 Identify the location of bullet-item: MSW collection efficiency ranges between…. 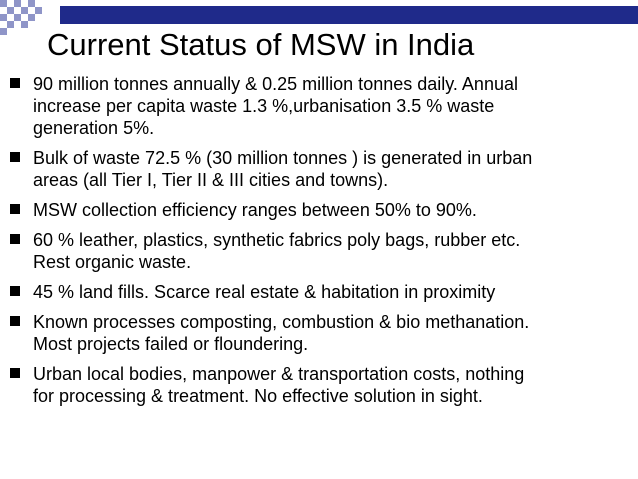
(319, 210).